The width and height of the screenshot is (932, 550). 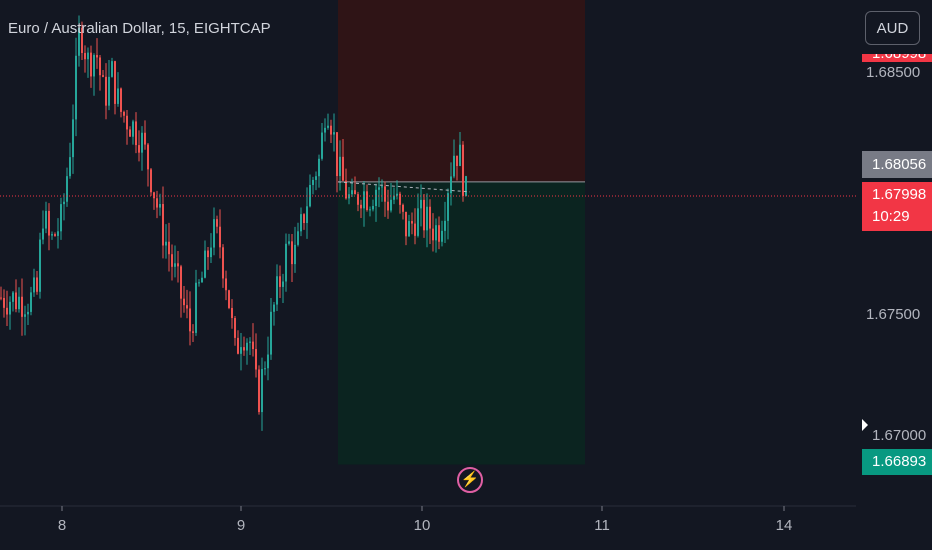 What do you see at coordinates (892, 28) in the screenshot?
I see `currency-button: AUD` at bounding box center [892, 28].